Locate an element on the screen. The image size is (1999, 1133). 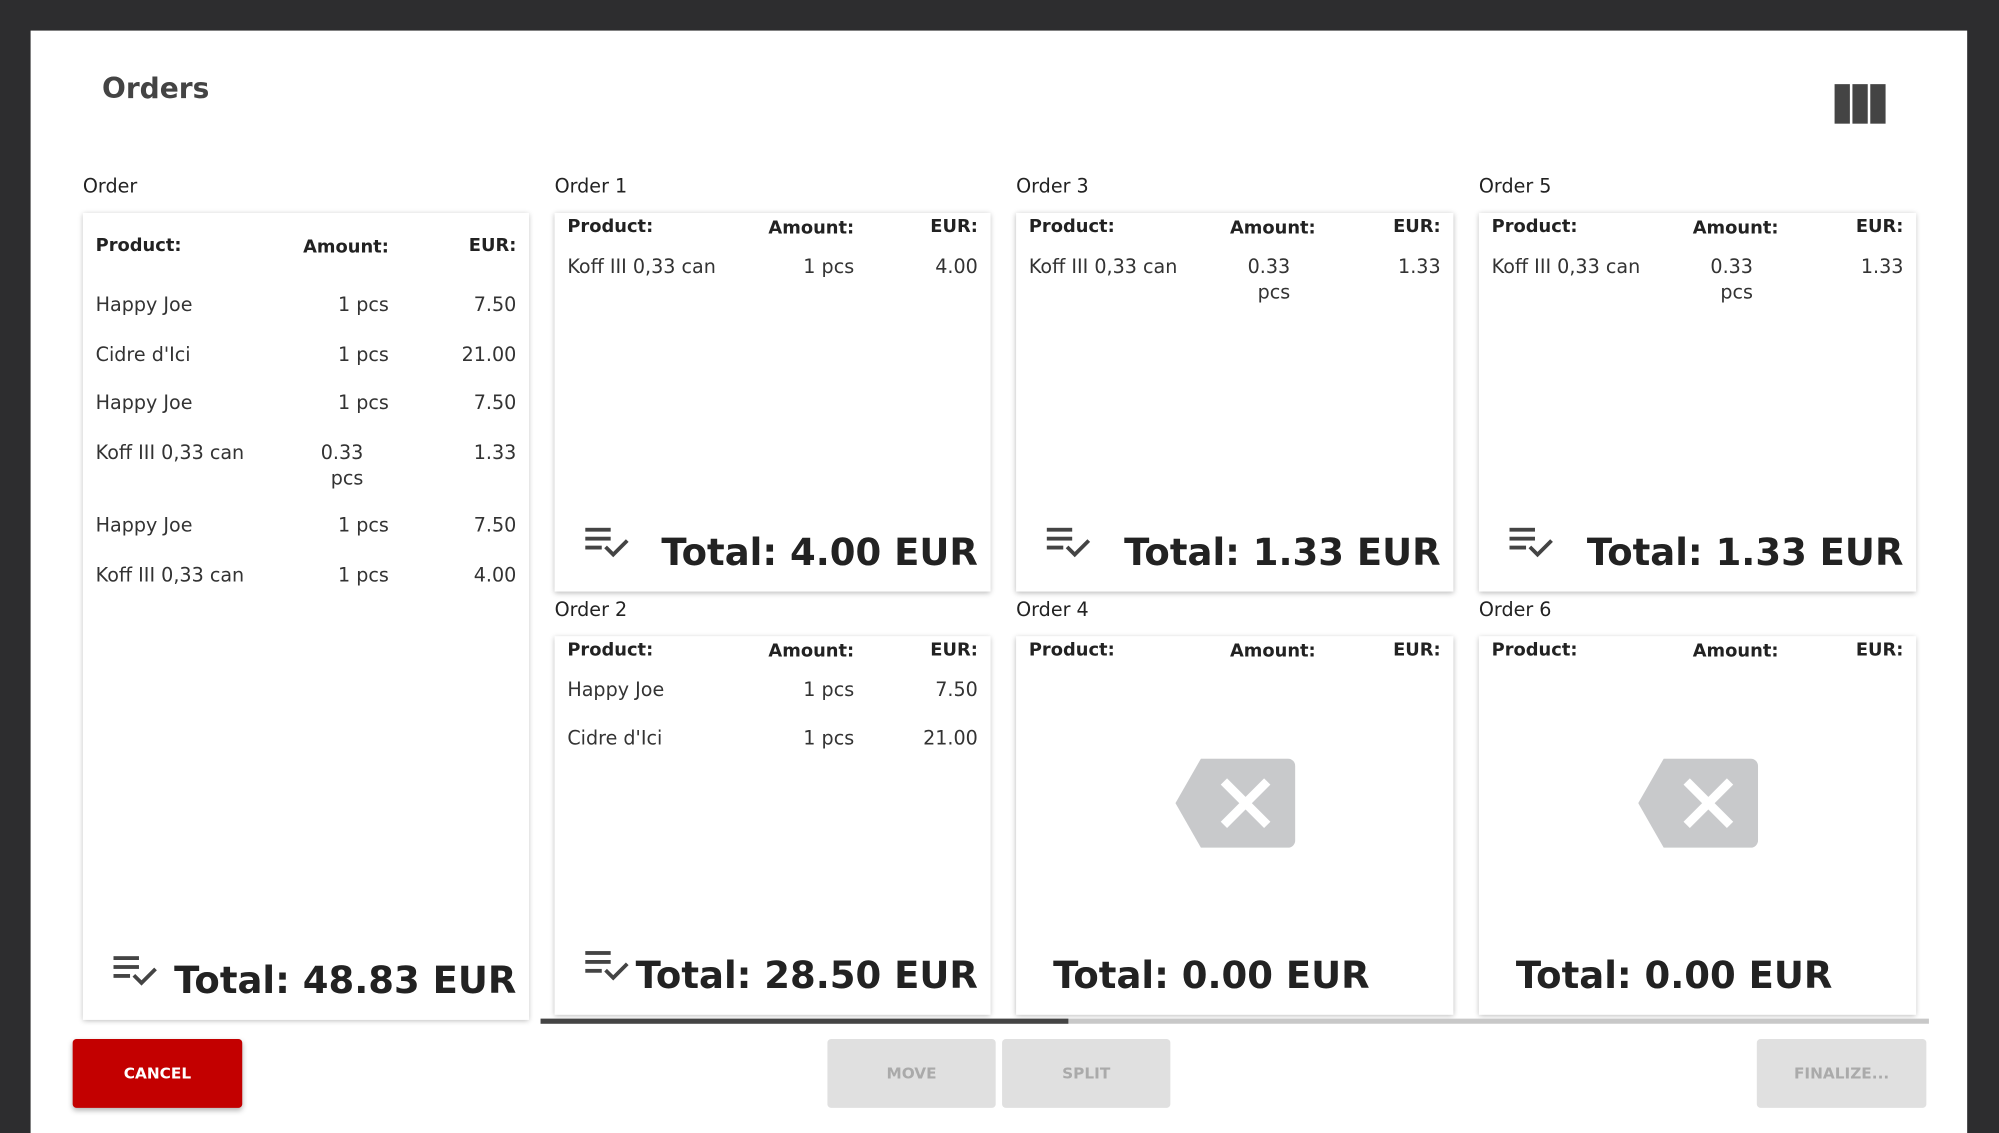
view-columns-icon is located at coordinates (1860, 104).